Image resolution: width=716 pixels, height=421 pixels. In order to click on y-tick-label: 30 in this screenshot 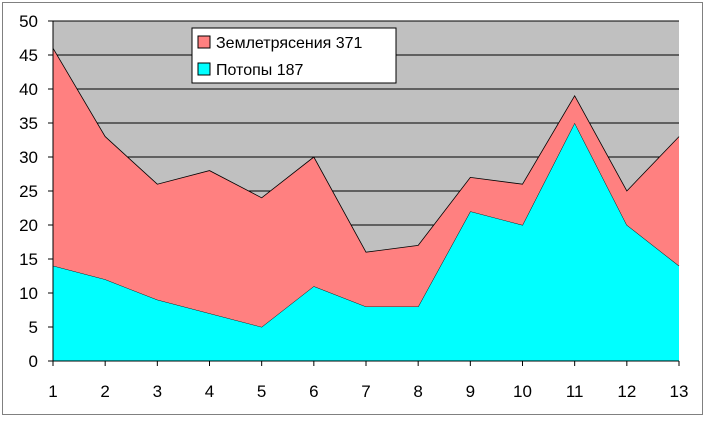, I will do `click(28, 157)`.